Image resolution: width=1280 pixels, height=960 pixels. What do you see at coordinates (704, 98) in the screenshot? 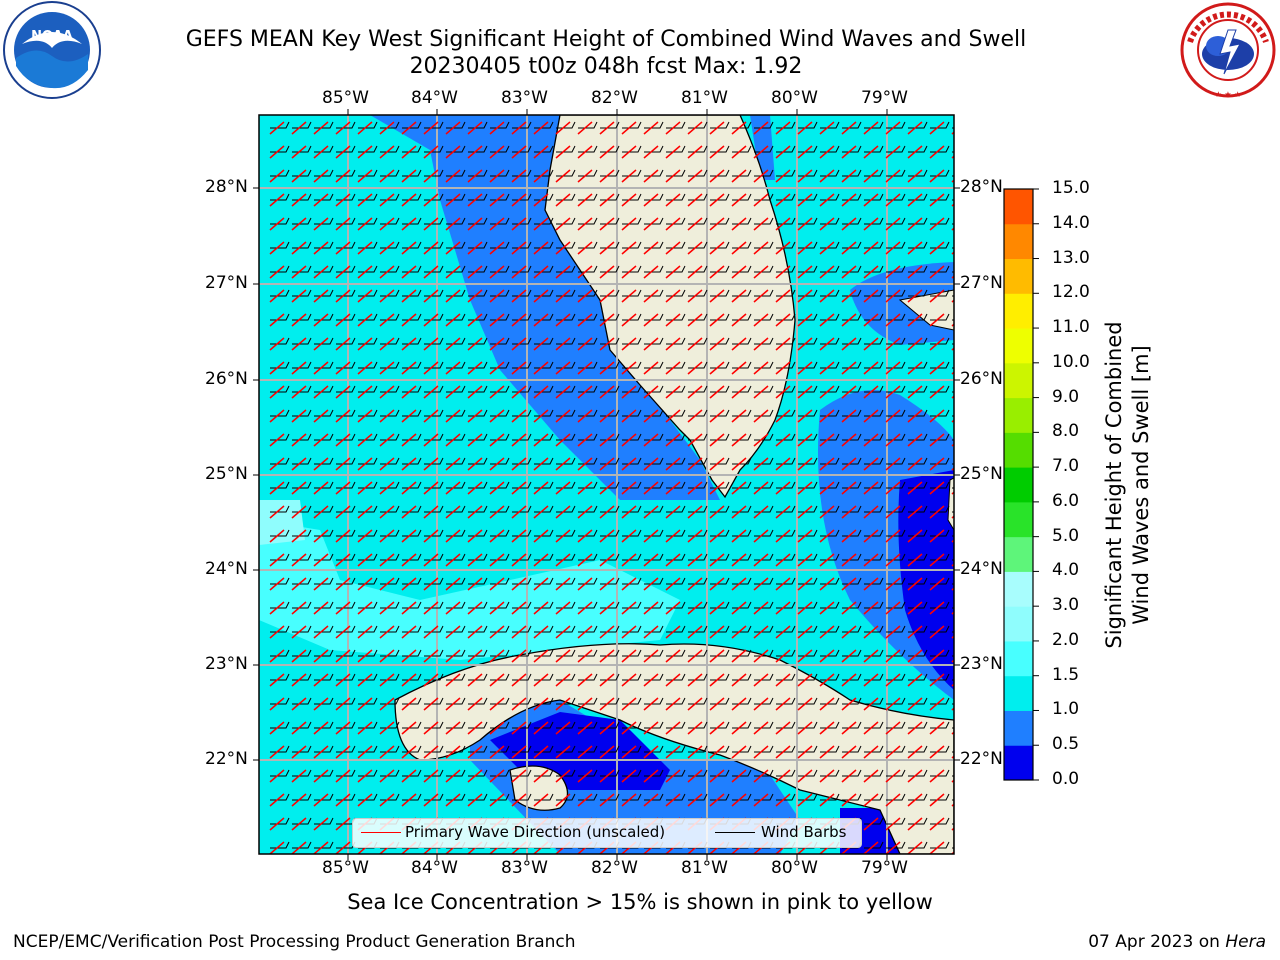
I see `lon-tick-label-top: 81°W` at bounding box center [704, 98].